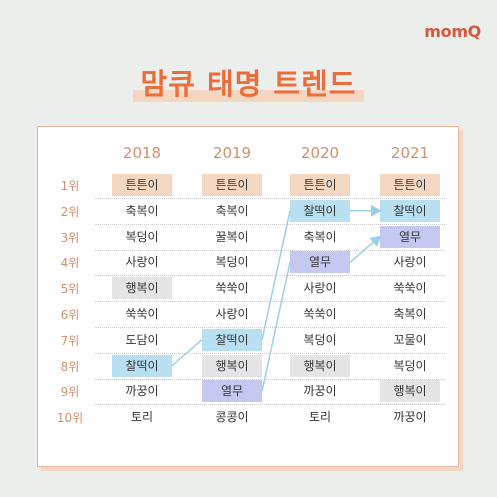 The height and width of the screenshot is (497, 497). What do you see at coordinates (320, 153) in the screenshot?
I see `year-header-2020: 2020` at bounding box center [320, 153].